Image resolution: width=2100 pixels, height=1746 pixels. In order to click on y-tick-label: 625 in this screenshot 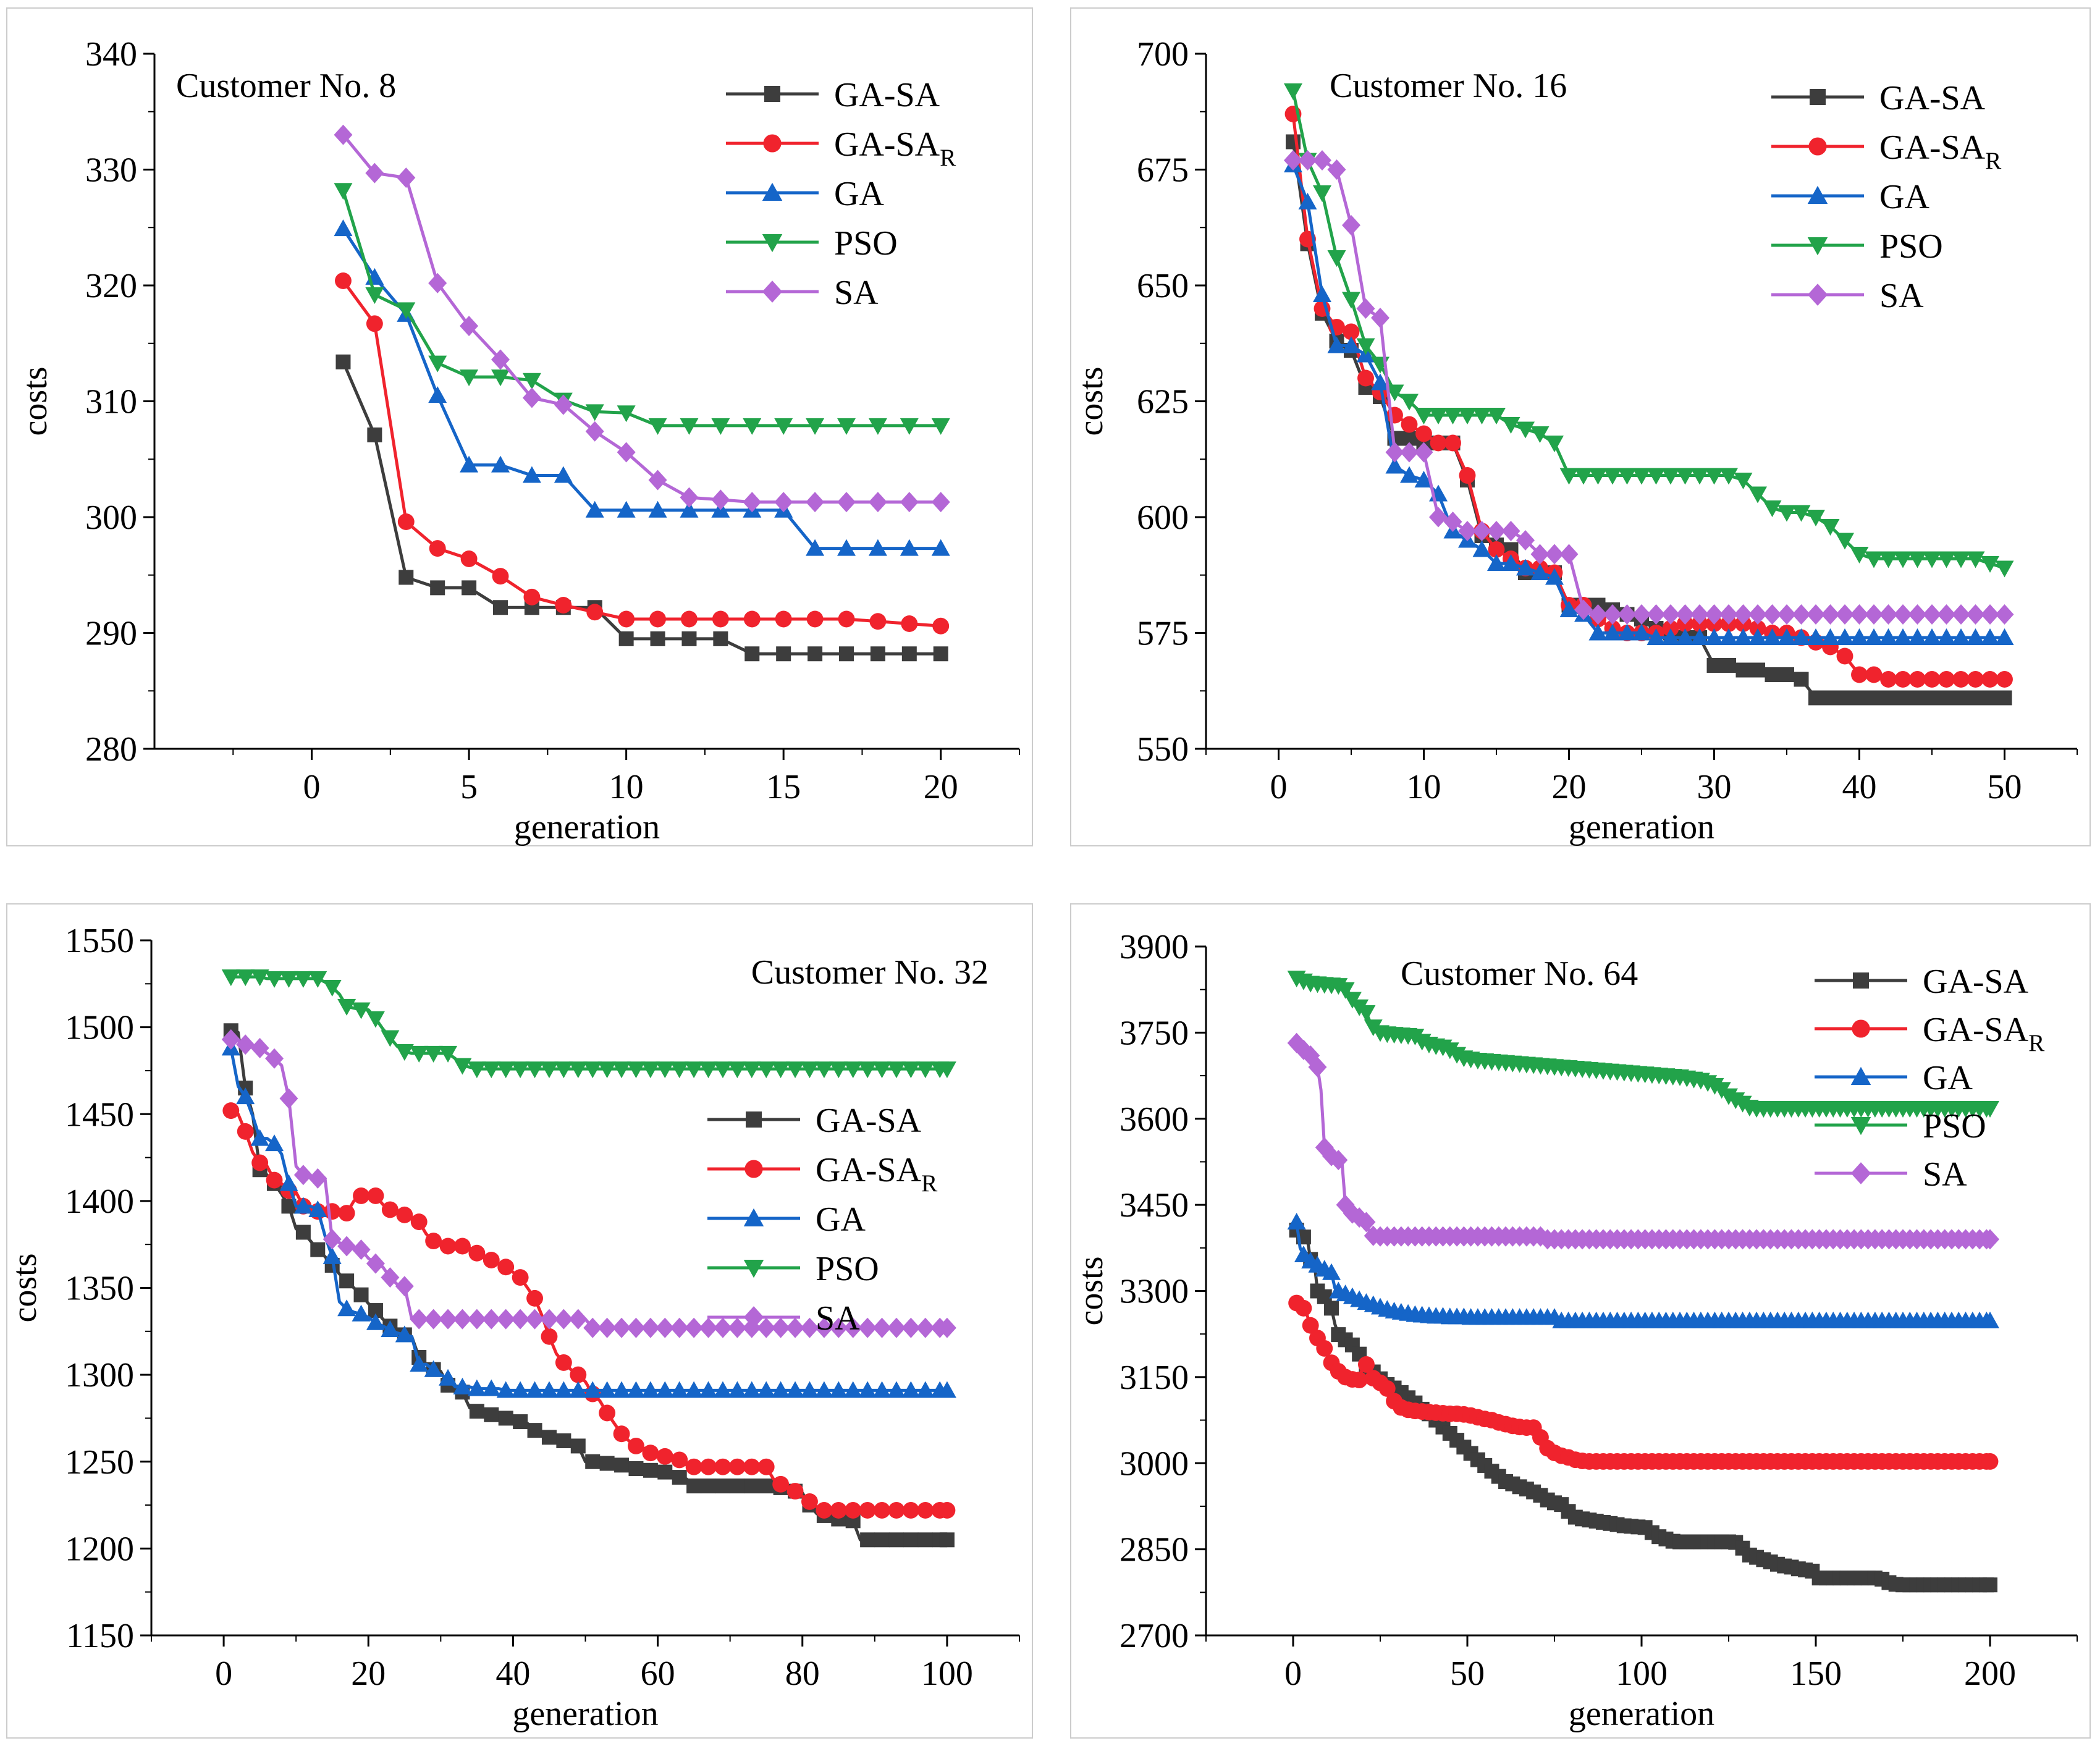, I will do `click(1163, 402)`.